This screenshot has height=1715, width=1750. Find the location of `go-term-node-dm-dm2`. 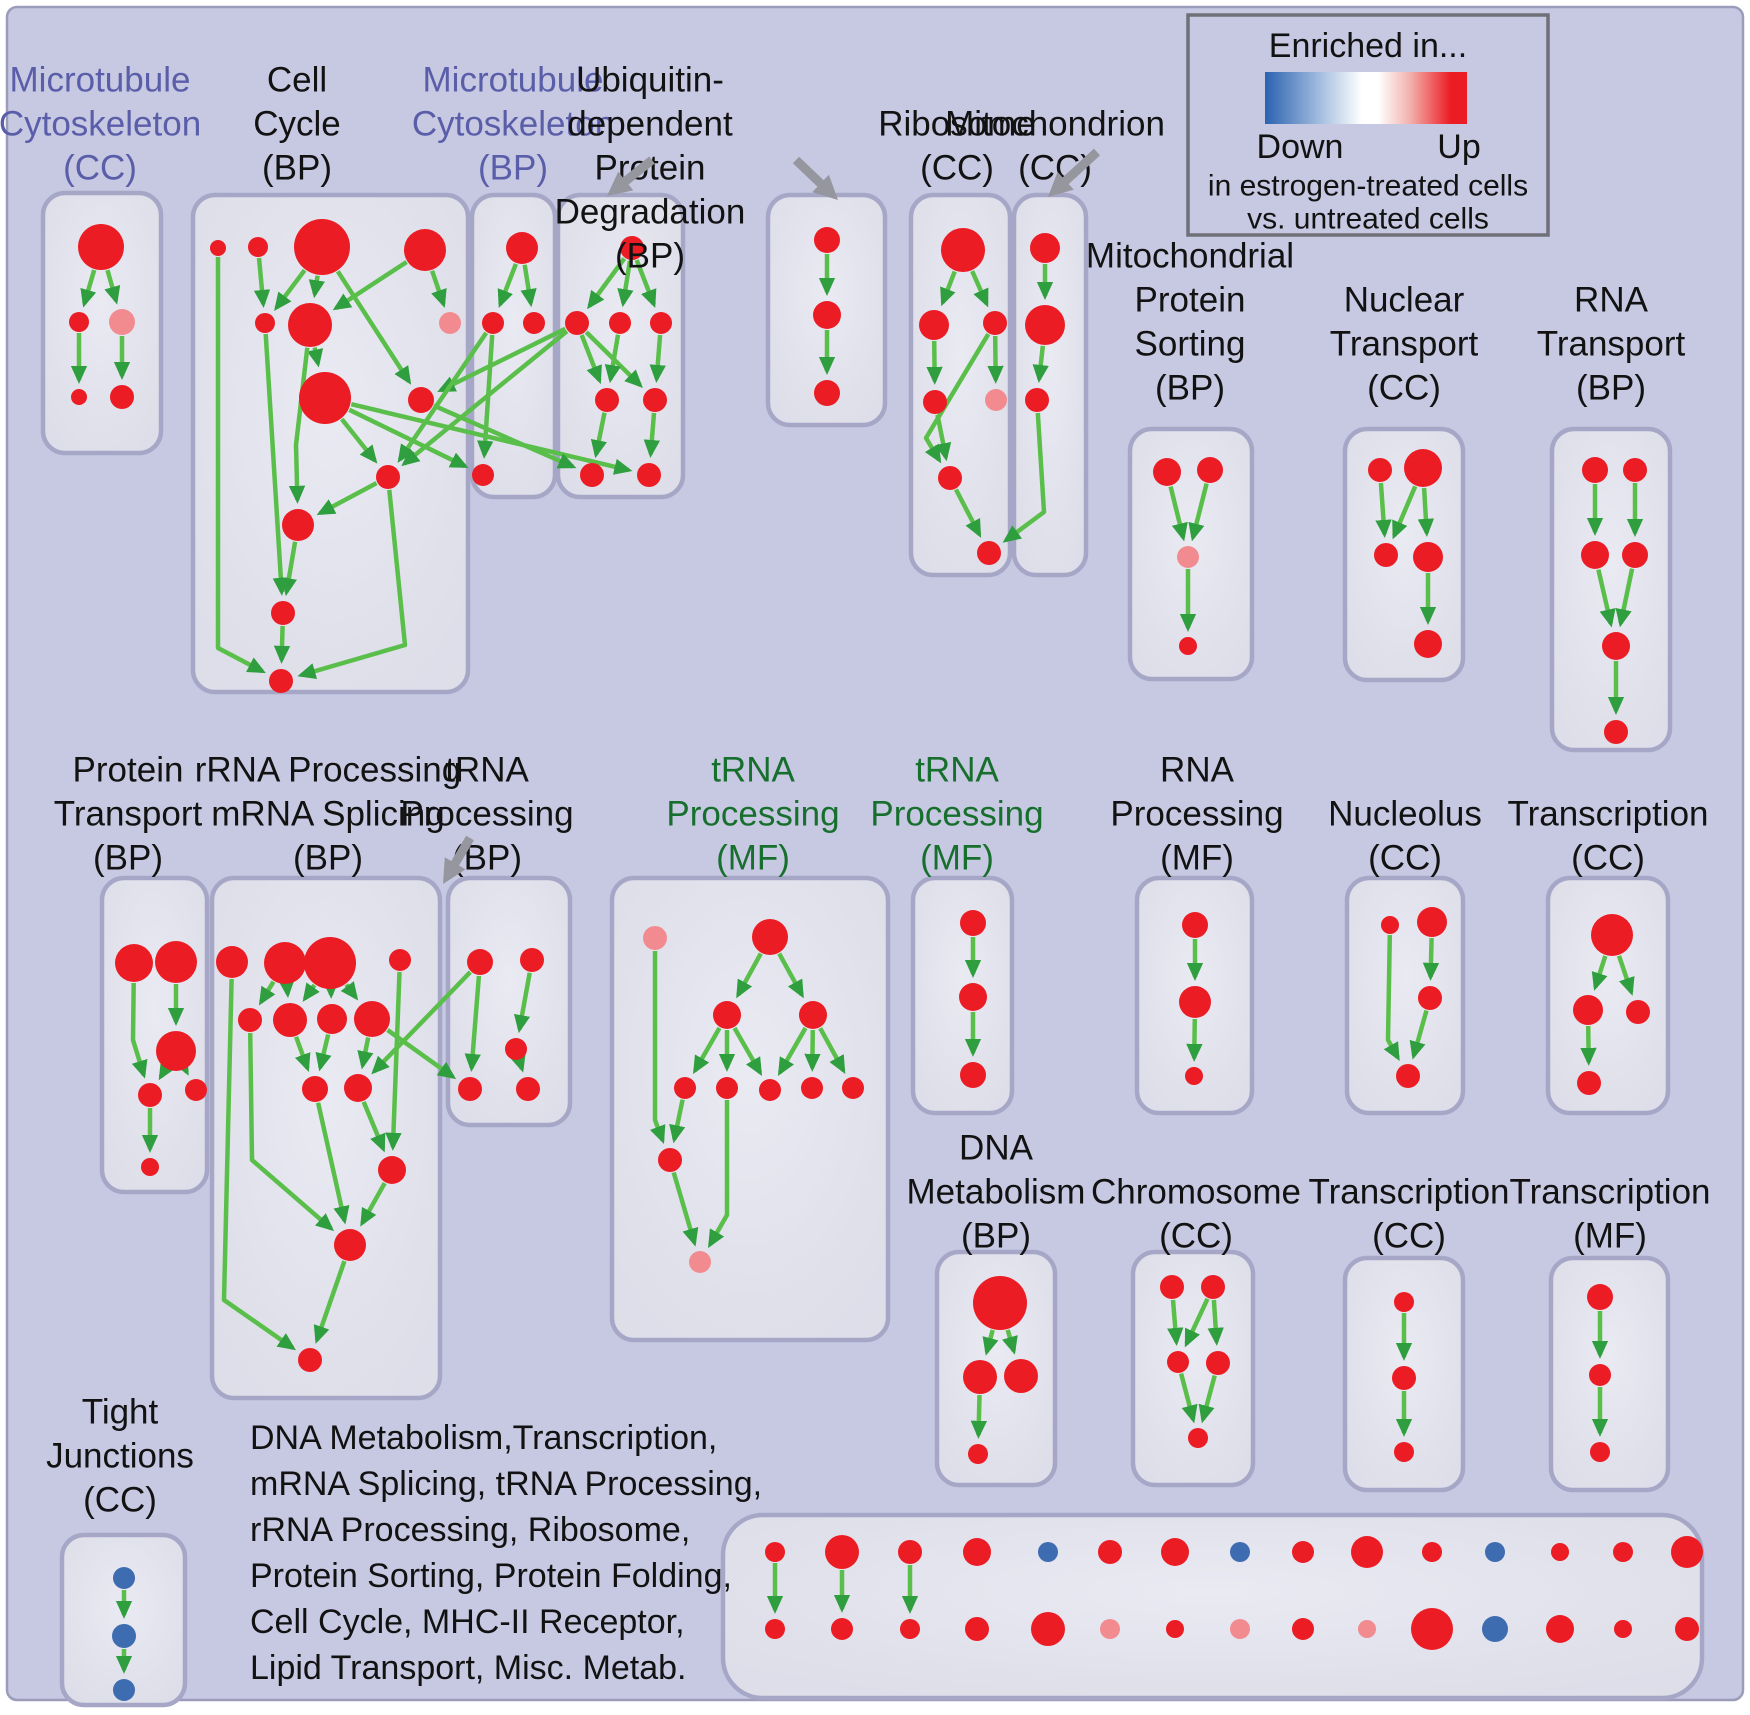

go-term-node-dm-dm2 is located at coordinates (980, 1377).